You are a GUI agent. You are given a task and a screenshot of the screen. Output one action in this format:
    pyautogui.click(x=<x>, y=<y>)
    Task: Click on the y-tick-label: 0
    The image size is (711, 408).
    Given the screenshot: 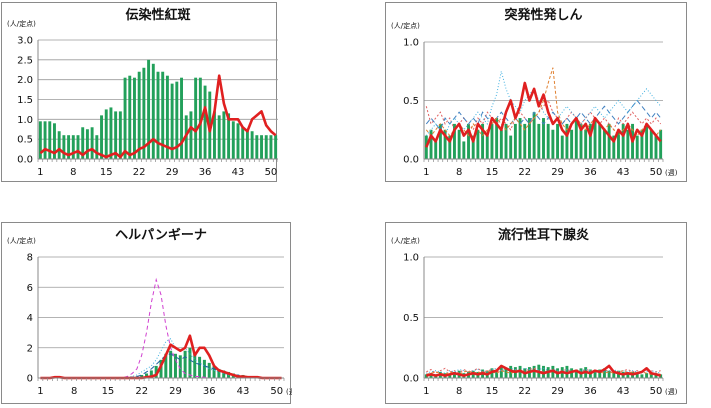 What is the action you would take?
    pyautogui.click(x=30, y=379)
    